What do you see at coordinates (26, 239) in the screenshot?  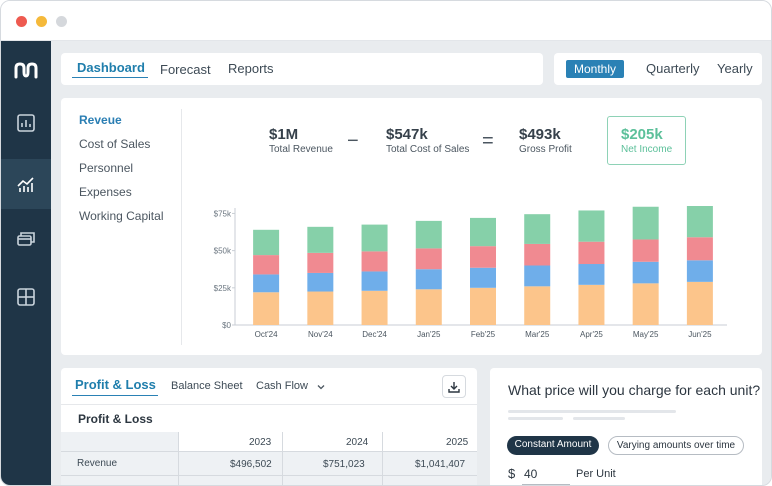 I see `cards-icon` at bounding box center [26, 239].